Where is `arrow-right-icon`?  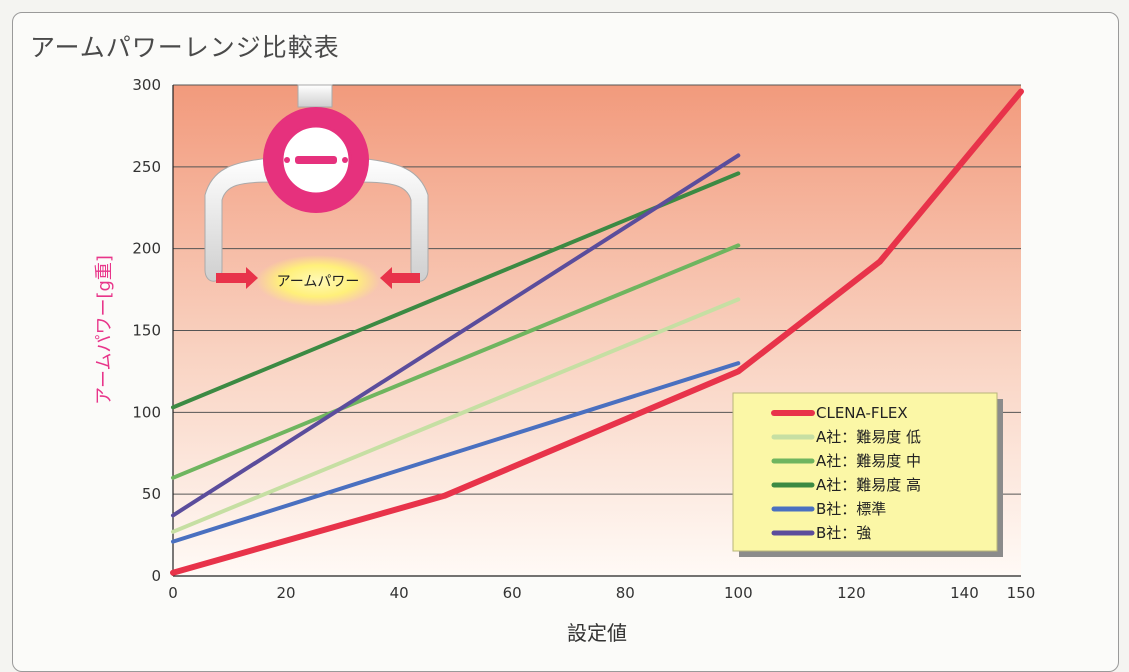
arrow-right-icon is located at coordinates (237, 278).